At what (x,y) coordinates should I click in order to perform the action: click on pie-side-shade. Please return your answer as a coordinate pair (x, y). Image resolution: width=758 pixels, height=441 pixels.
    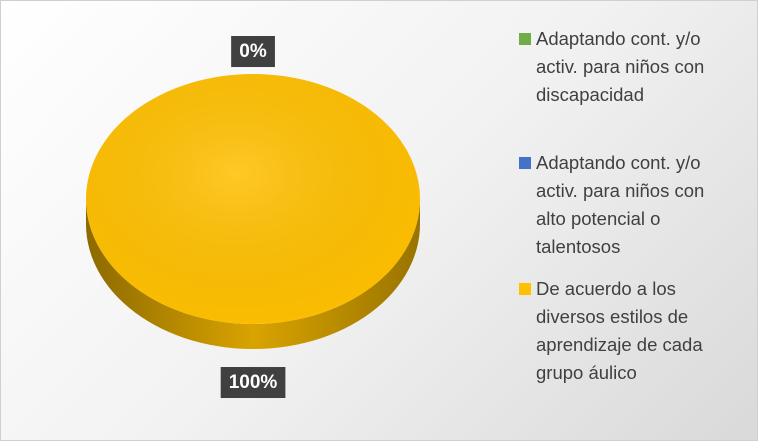
    Looking at the image, I should click on (253, 274).